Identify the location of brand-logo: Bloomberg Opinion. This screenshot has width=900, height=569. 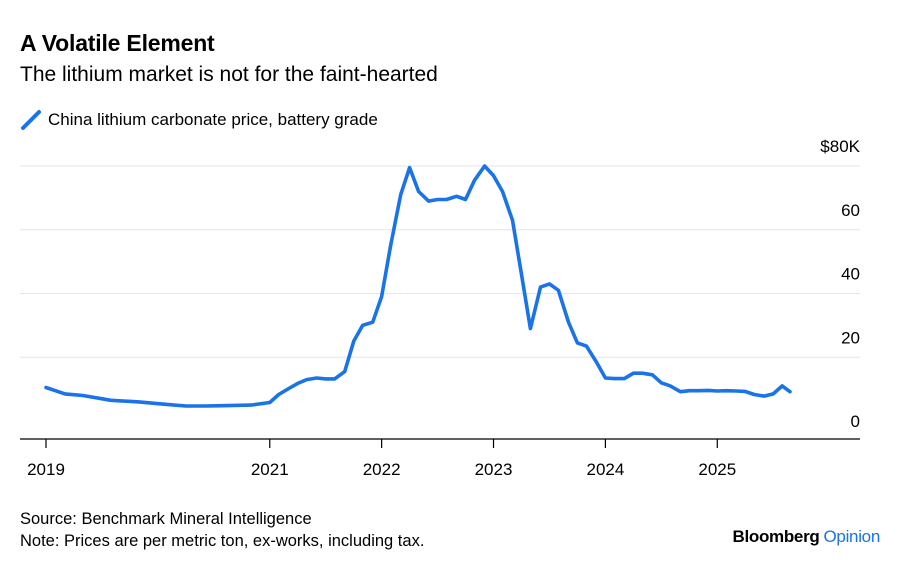
(806, 537).